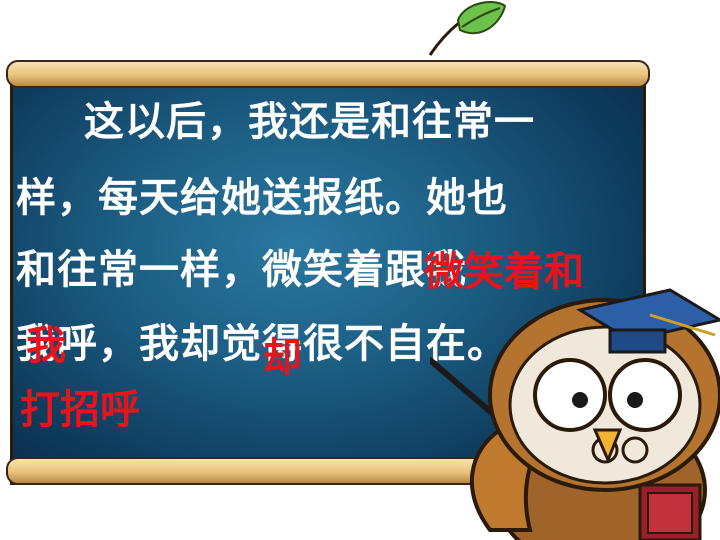  What do you see at coordinates (309, 122) in the screenshot?
I see `paragraph-line-1: 这以后，我还是和往常一` at bounding box center [309, 122].